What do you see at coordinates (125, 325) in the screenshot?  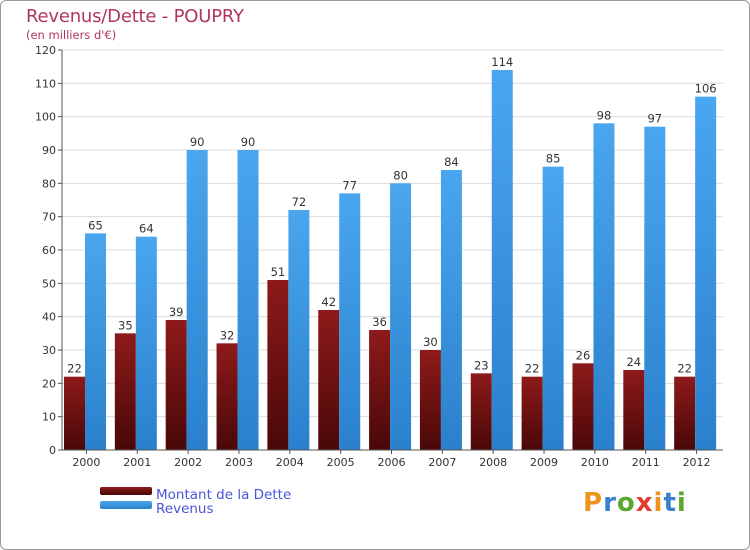 I see `data-label-dette: 35` at bounding box center [125, 325].